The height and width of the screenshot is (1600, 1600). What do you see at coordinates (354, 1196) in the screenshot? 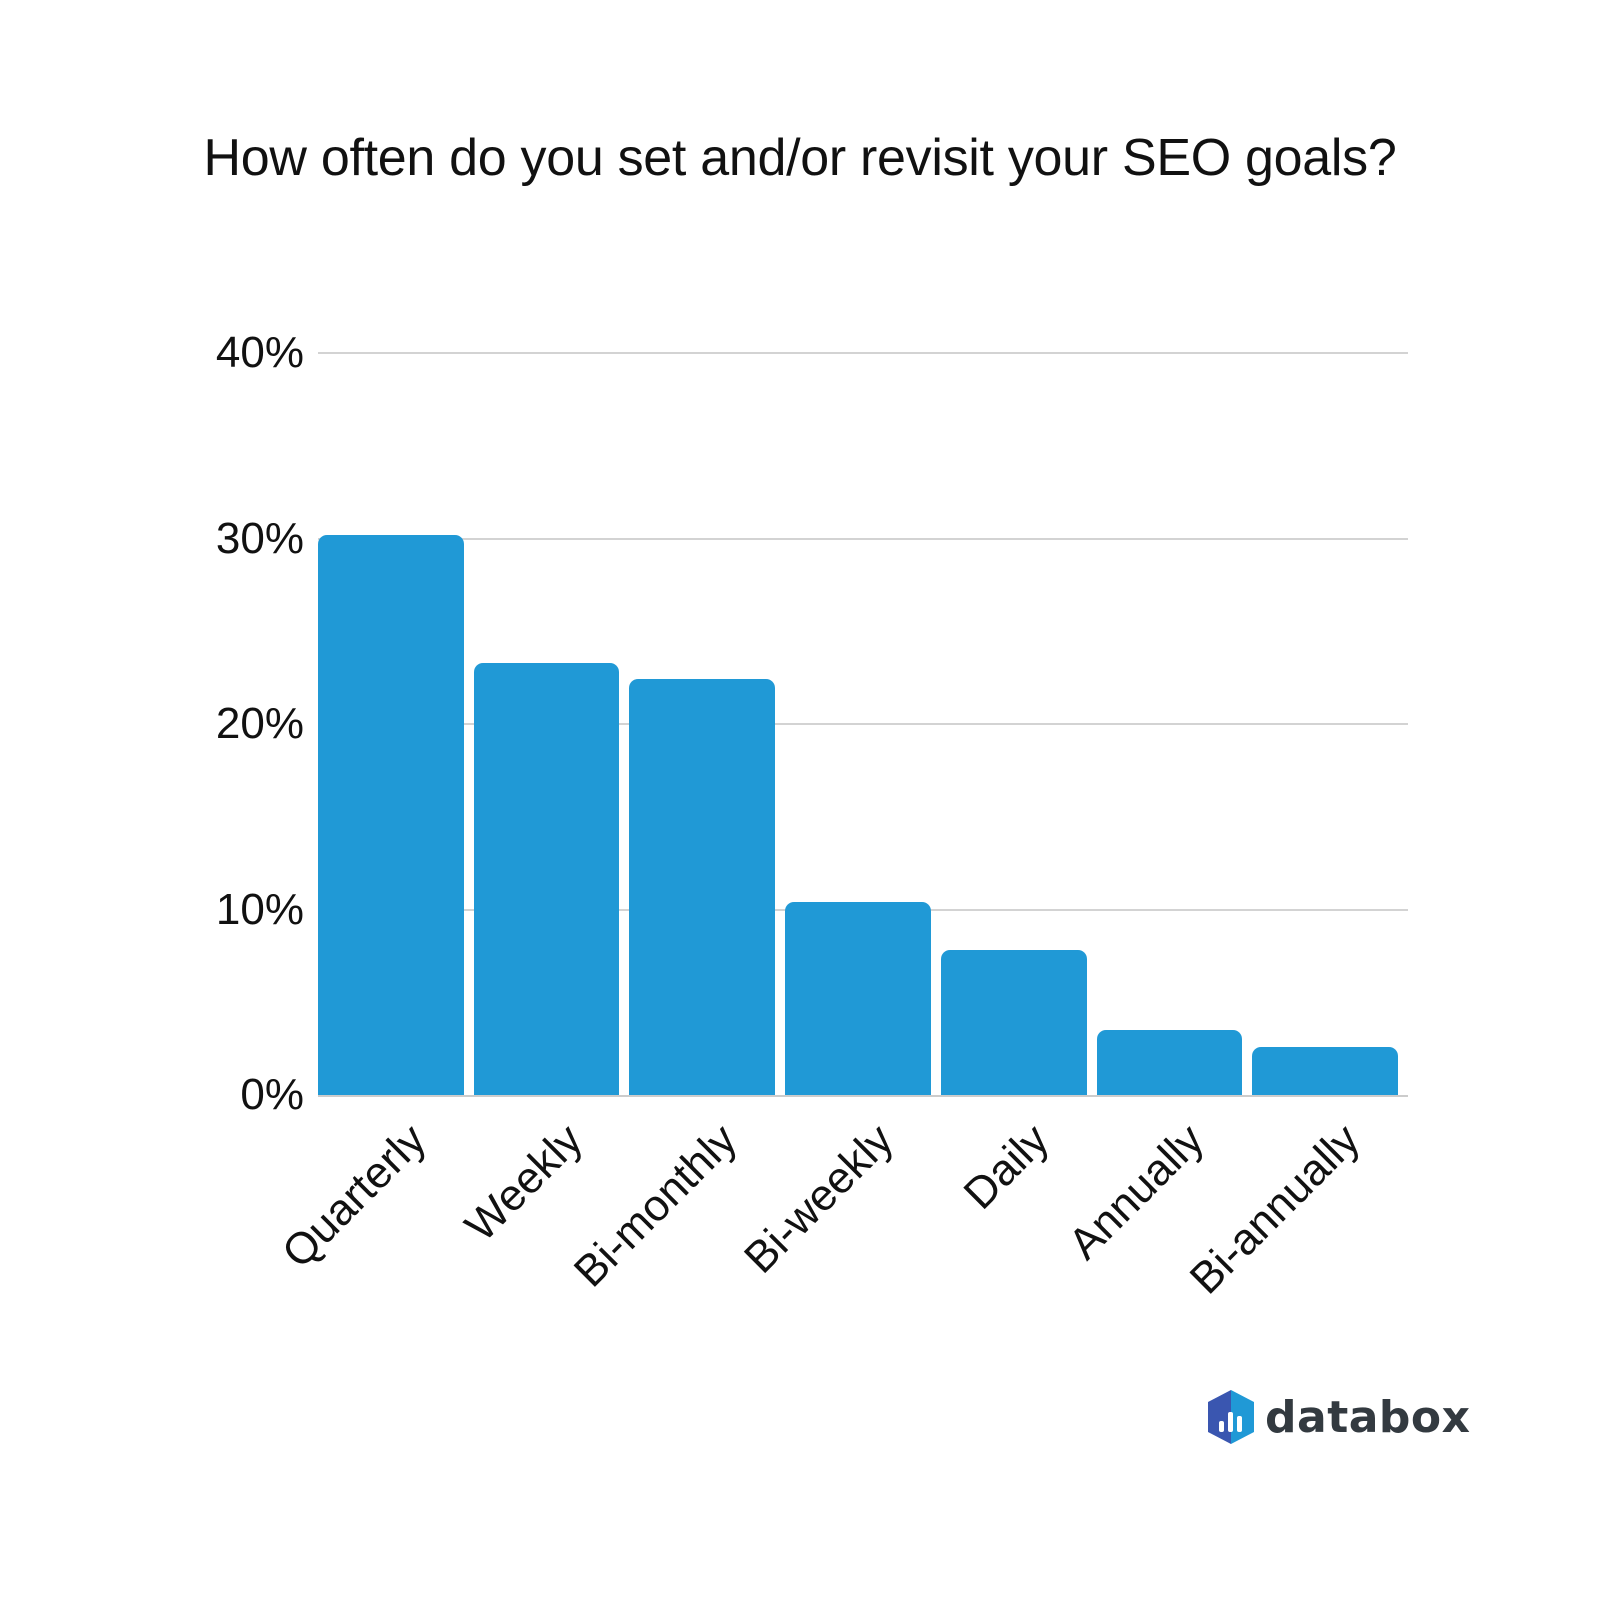
I see `x-axis-tick-label: Quarterly` at bounding box center [354, 1196].